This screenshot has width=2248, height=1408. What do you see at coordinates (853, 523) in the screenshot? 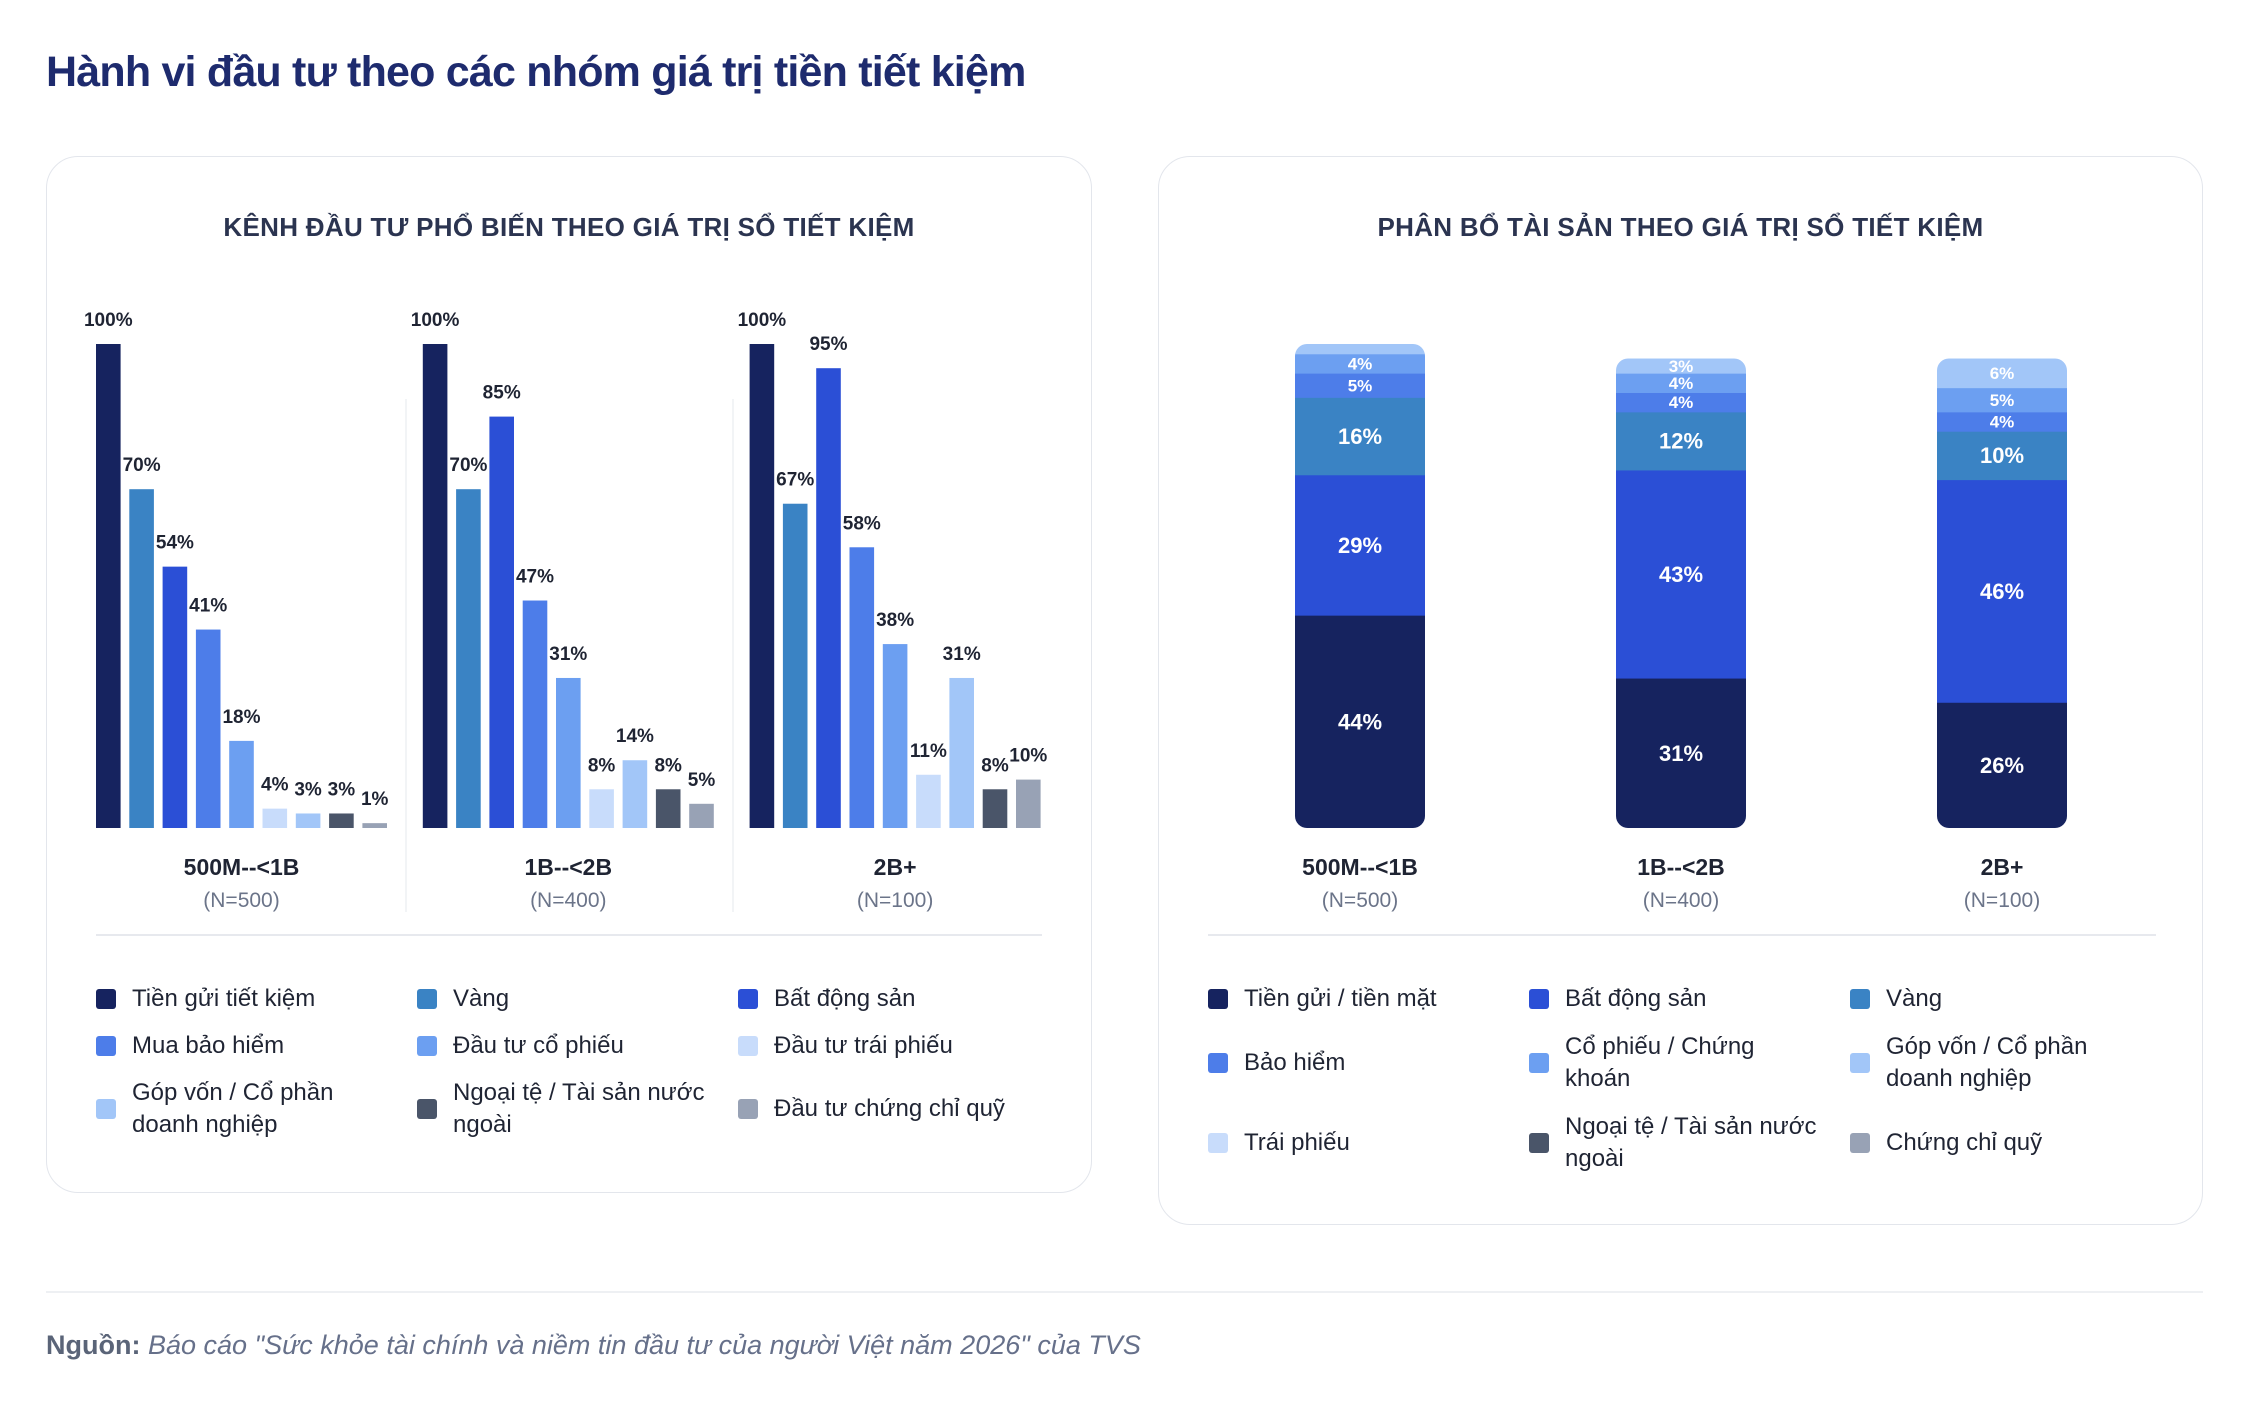
I see `data-label-value: 58` at bounding box center [853, 523].